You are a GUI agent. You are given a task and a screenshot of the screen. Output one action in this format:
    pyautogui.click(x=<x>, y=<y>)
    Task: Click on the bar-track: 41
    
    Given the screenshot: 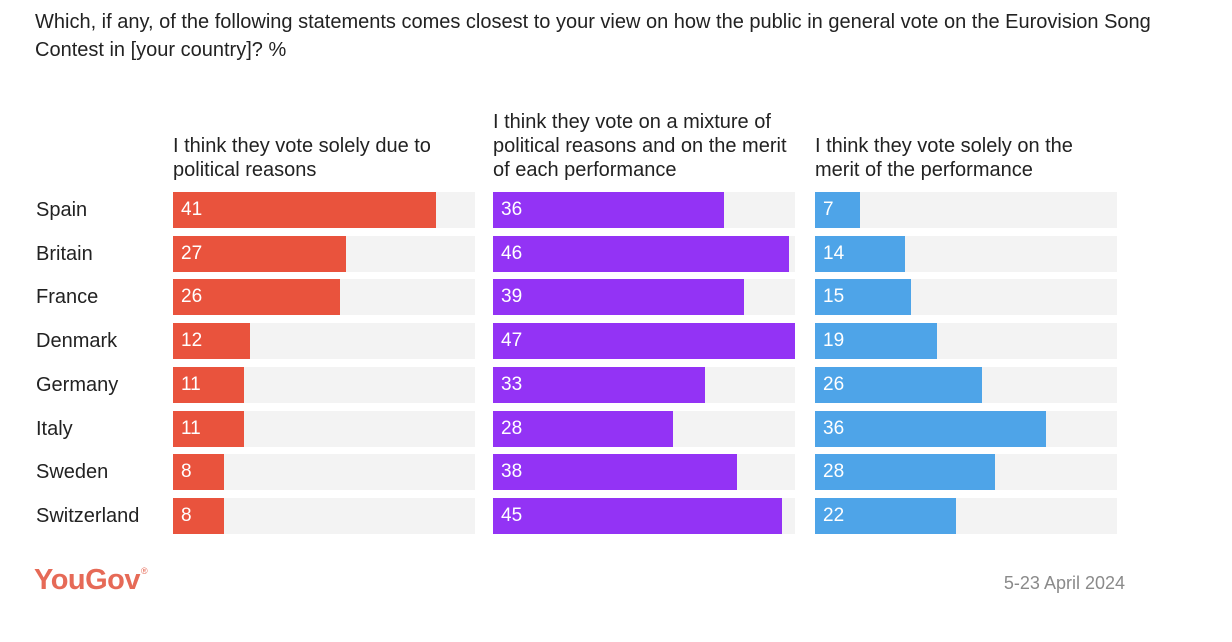 What is the action you would take?
    pyautogui.click(x=324, y=210)
    